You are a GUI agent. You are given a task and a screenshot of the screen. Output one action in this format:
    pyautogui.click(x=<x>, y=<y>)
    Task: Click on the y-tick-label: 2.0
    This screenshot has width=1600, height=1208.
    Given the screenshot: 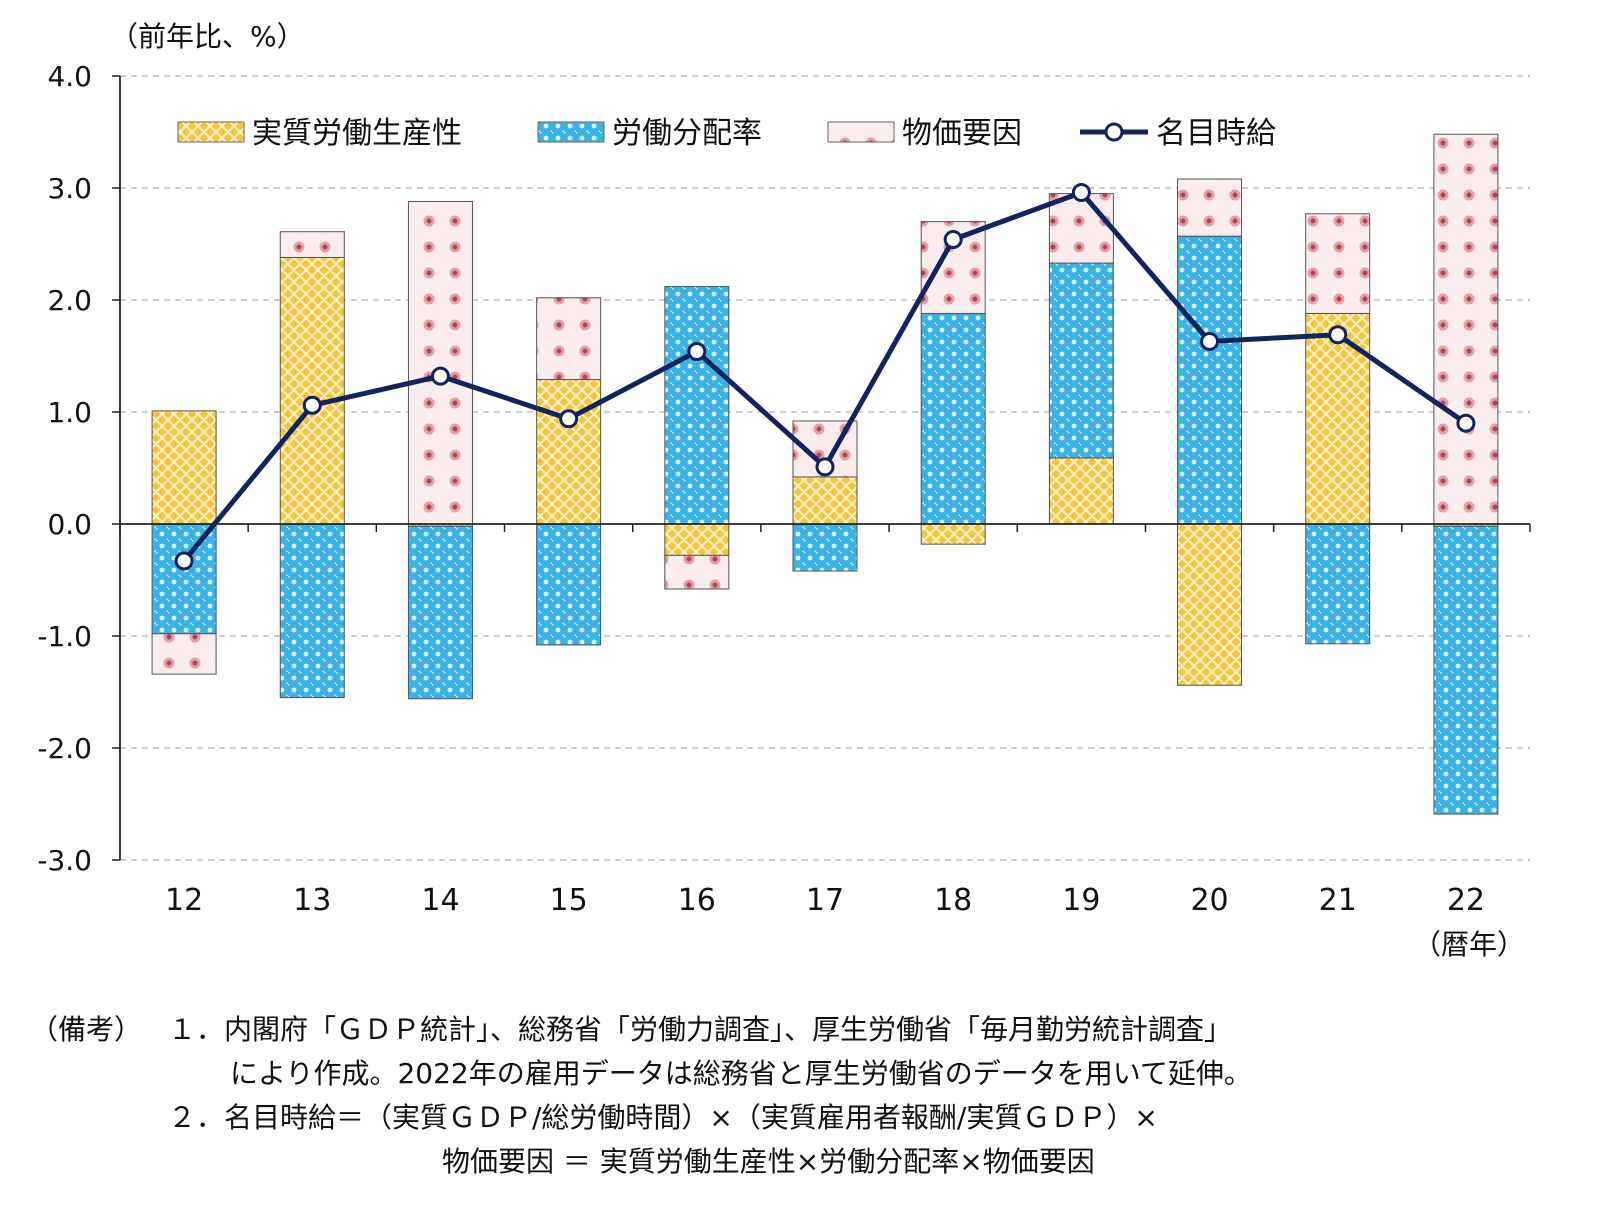 What is the action you would take?
    pyautogui.click(x=69, y=300)
    